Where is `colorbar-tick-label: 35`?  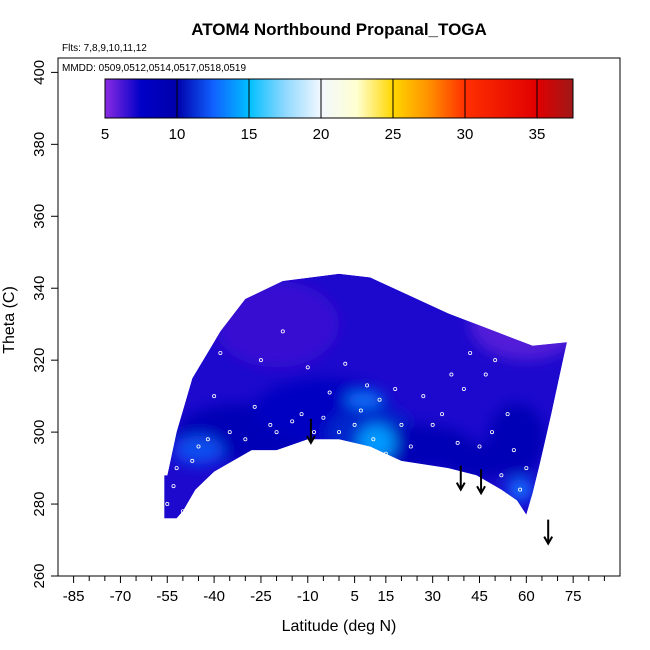 colorbar-tick-label: 35 is located at coordinates (537, 134).